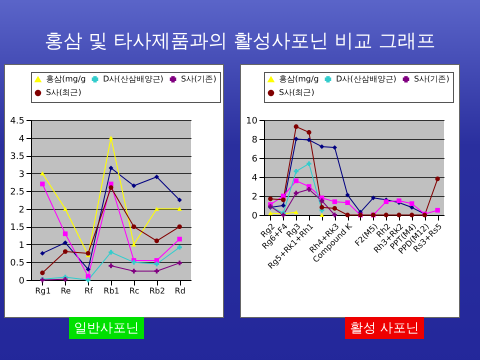 Image resolution: width=480 pixels, height=360 pixels. Describe the element at coordinates (255, 141) in the screenshot. I see `y-tick-label: 8` at that location.